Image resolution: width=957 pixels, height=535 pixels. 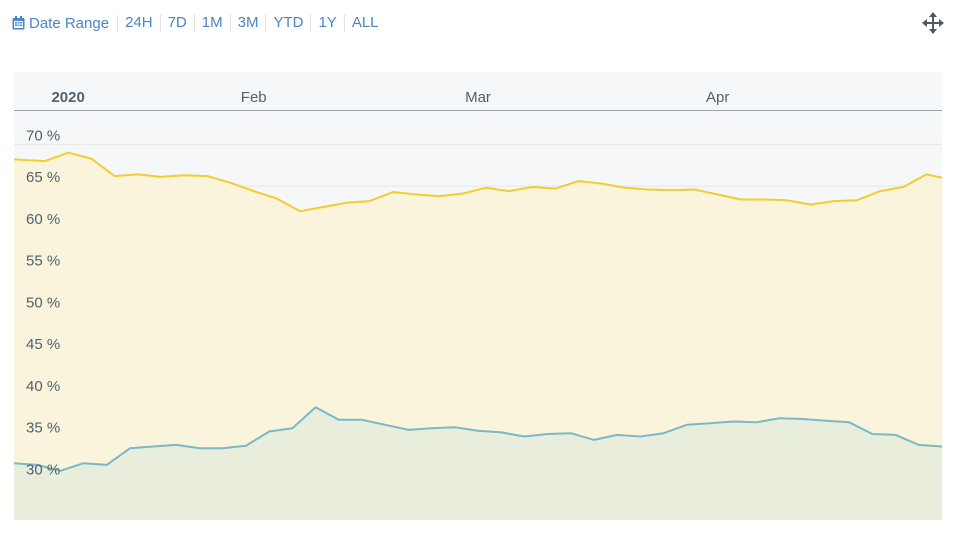 I want to click on range-24h-button: 24H, so click(x=139, y=23).